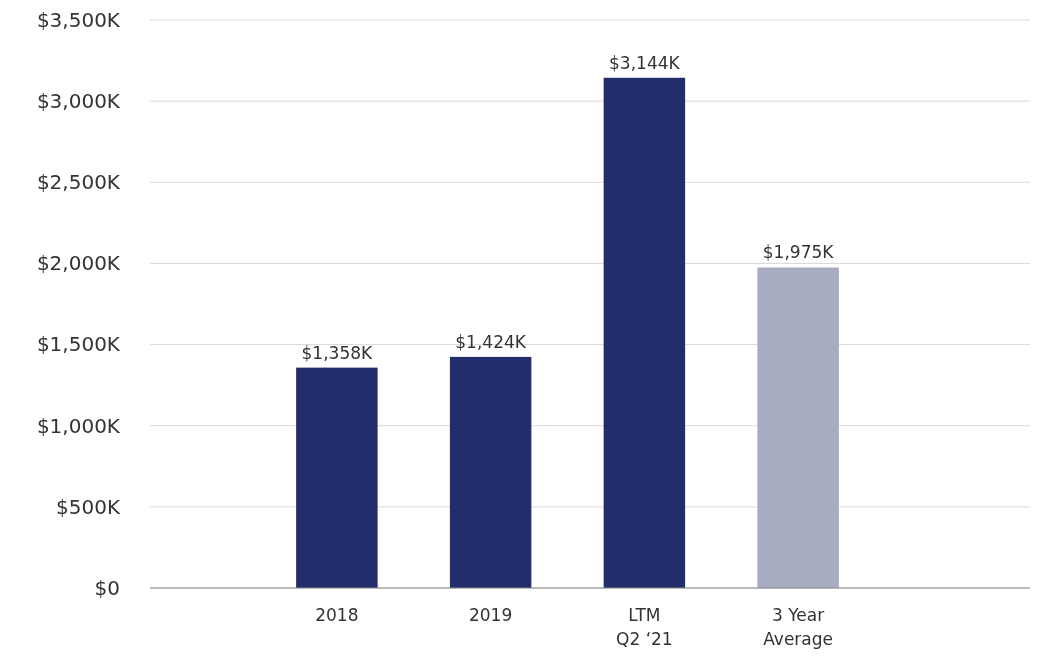 Image resolution: width=1042 pixels, height=656 pixels. I want to click on x-tick-label: 3 Year Average, so click(798, 627).